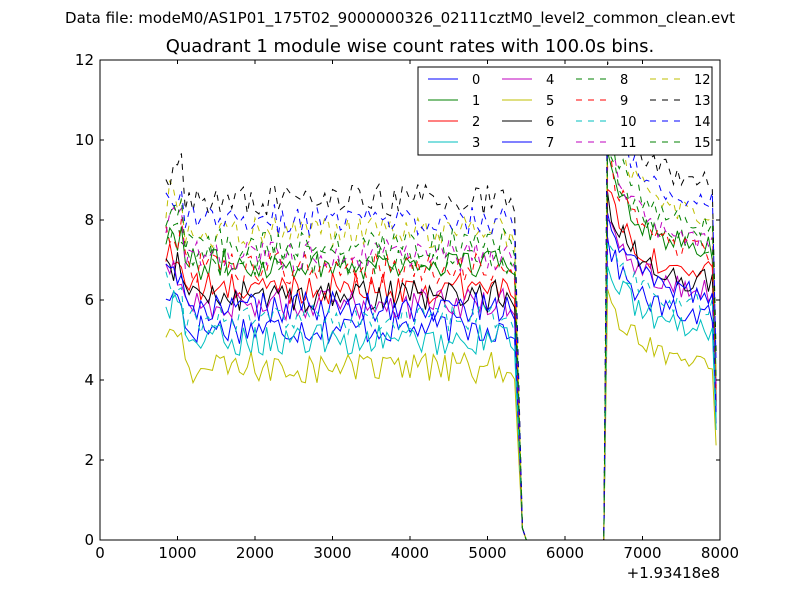  Describe the element at coordinates (628, 122) in the screenshot. I see `legend-label-10: 10` at that location.